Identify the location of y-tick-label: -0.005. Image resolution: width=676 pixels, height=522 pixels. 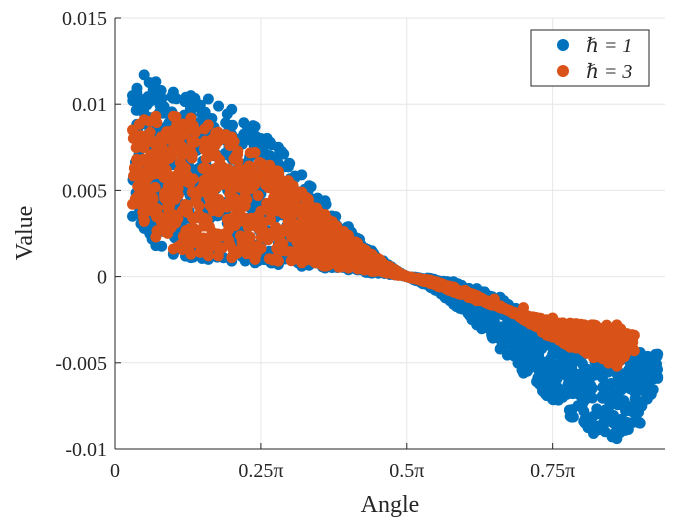
(81, 364).